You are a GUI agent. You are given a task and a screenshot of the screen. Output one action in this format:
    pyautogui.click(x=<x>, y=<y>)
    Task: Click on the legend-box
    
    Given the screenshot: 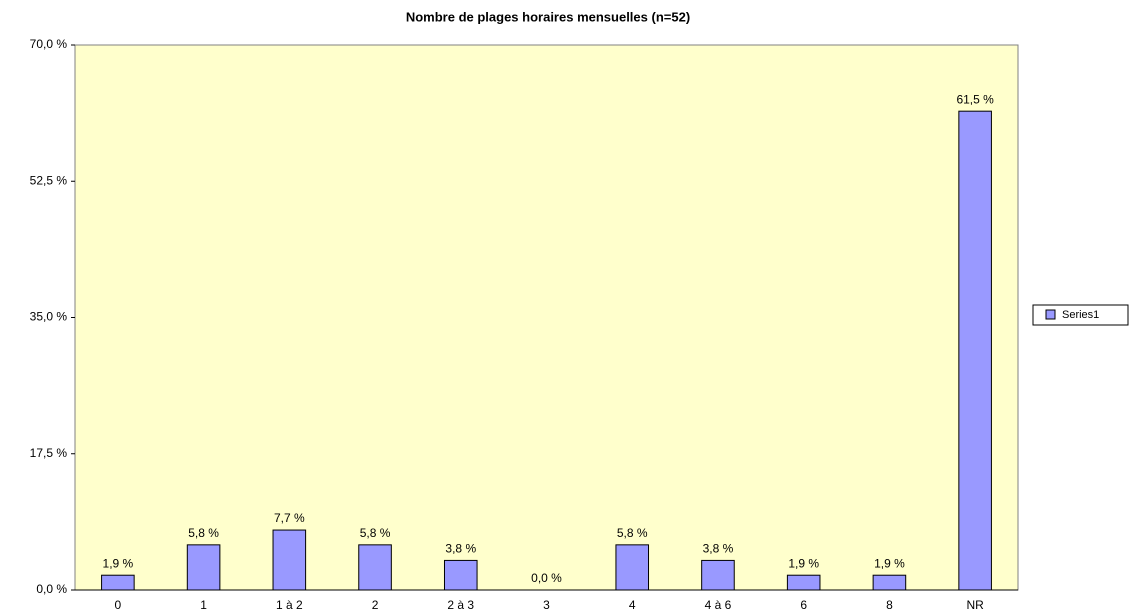 What is the action you would take?
    pyautogui.click(x=1080, y=315)
    